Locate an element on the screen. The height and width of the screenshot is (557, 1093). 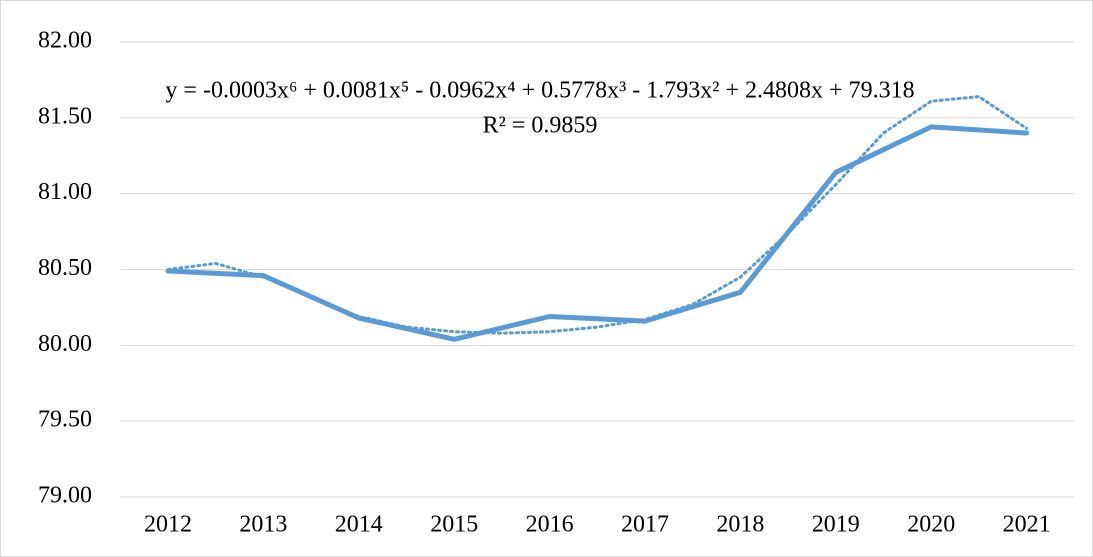
y-tick-label: 82.00 is located at coordinates (65, 41).